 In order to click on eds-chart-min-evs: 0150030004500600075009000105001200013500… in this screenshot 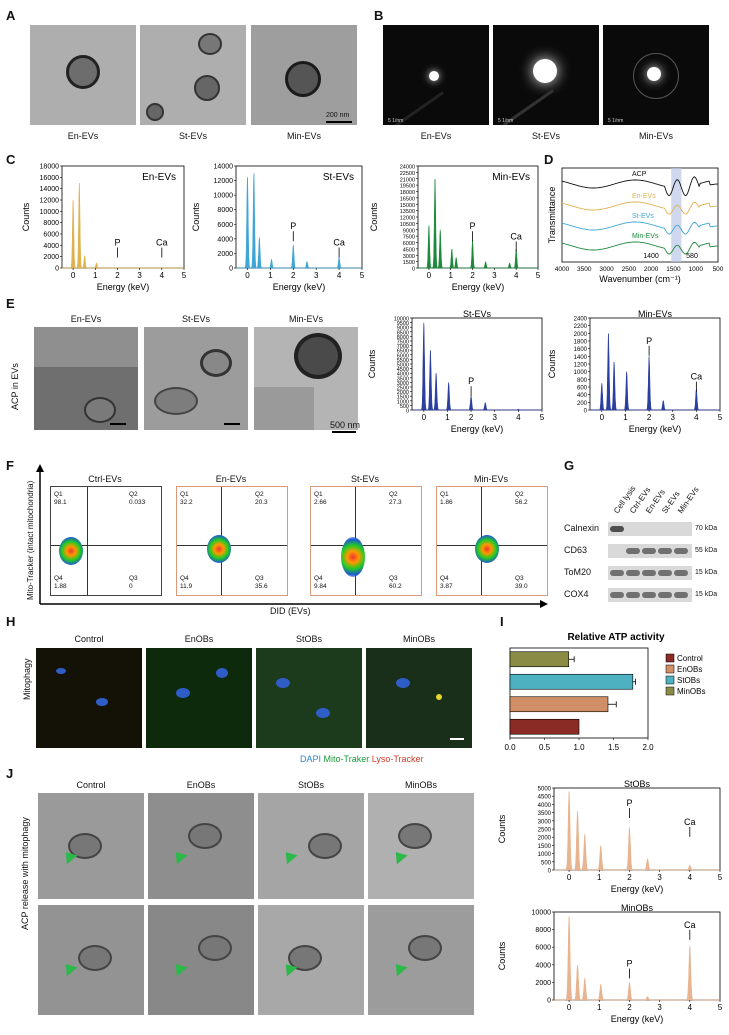, I will do `click(455, 229)`.